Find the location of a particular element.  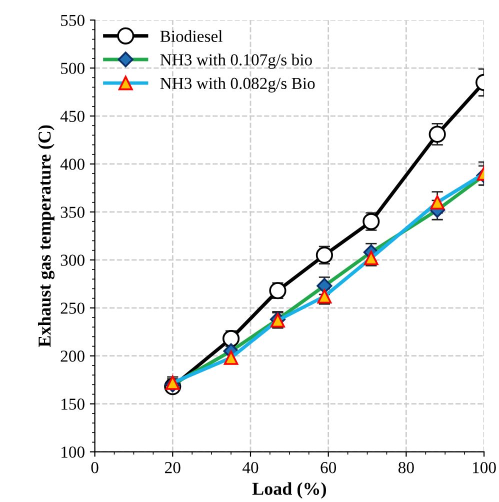

x-axis-title: Load (%) is located at coordinates (289, 490).